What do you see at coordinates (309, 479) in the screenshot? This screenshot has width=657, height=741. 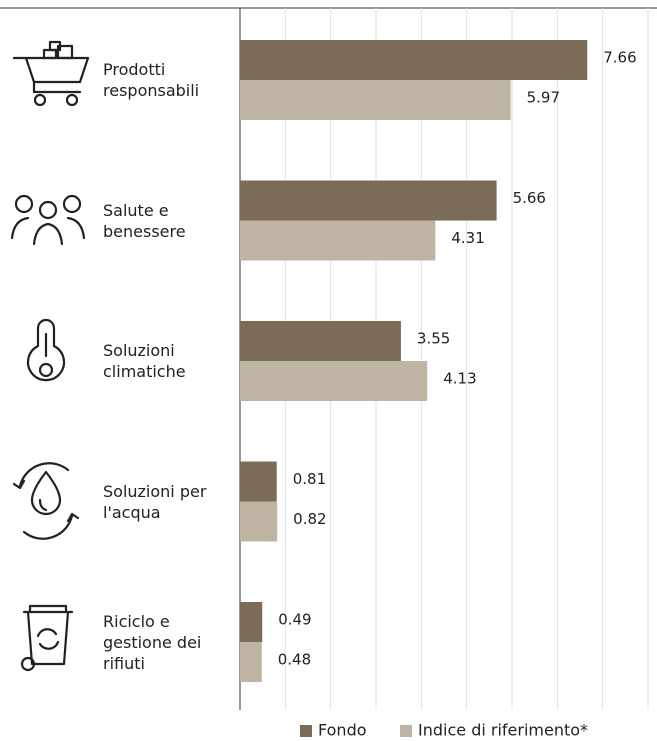 I see `value-label: 0.81` at bounding box center [309, 479].